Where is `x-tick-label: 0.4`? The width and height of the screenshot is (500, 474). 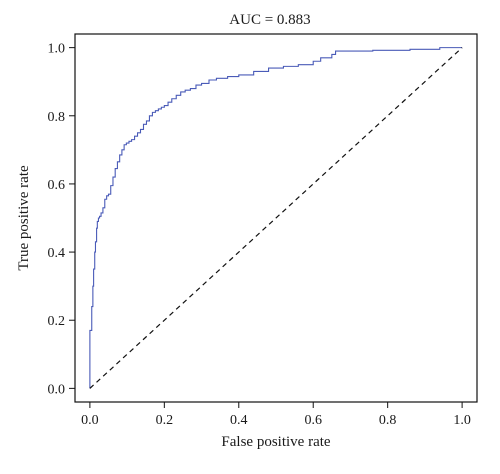
x-tick-label: 0.4 is located at coordinates (239, 420).